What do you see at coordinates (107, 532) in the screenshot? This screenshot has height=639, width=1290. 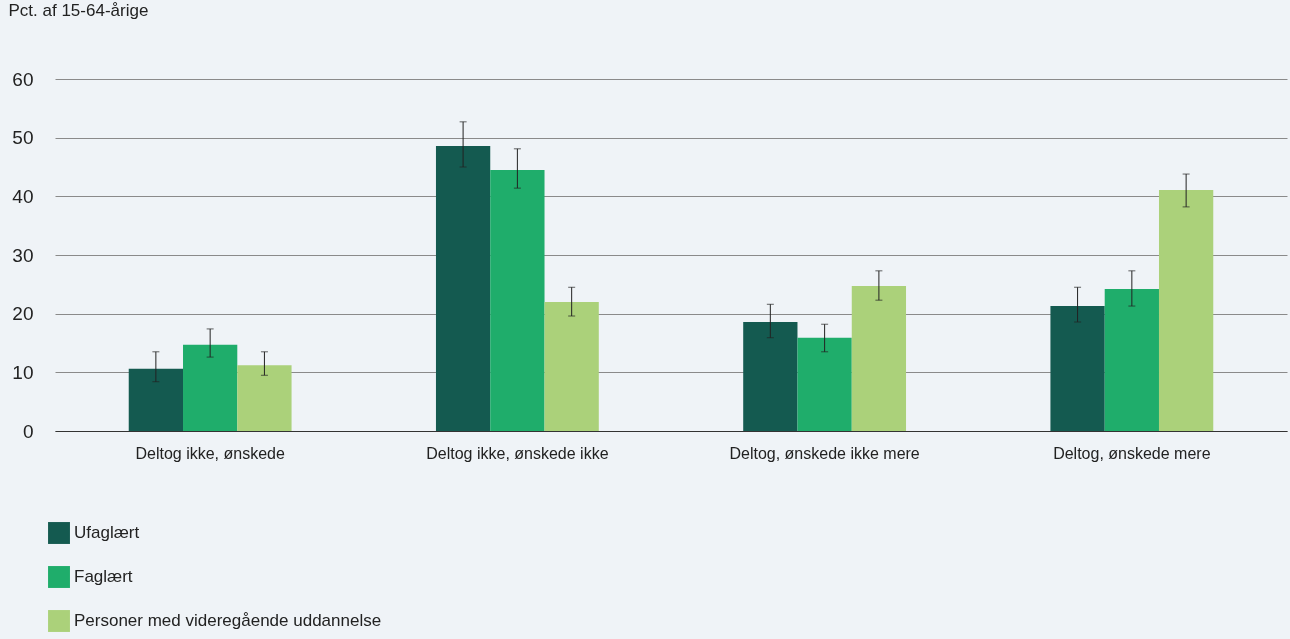 I see `legend-label: Ufaglært` at bounding box center [107, 532].